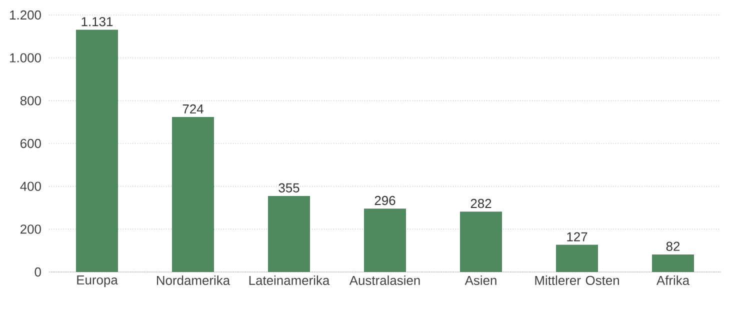 Image resolution: width=750 pixels, height=330 pixels. I want to click on y-tick-label: 600, so click(30, 143).